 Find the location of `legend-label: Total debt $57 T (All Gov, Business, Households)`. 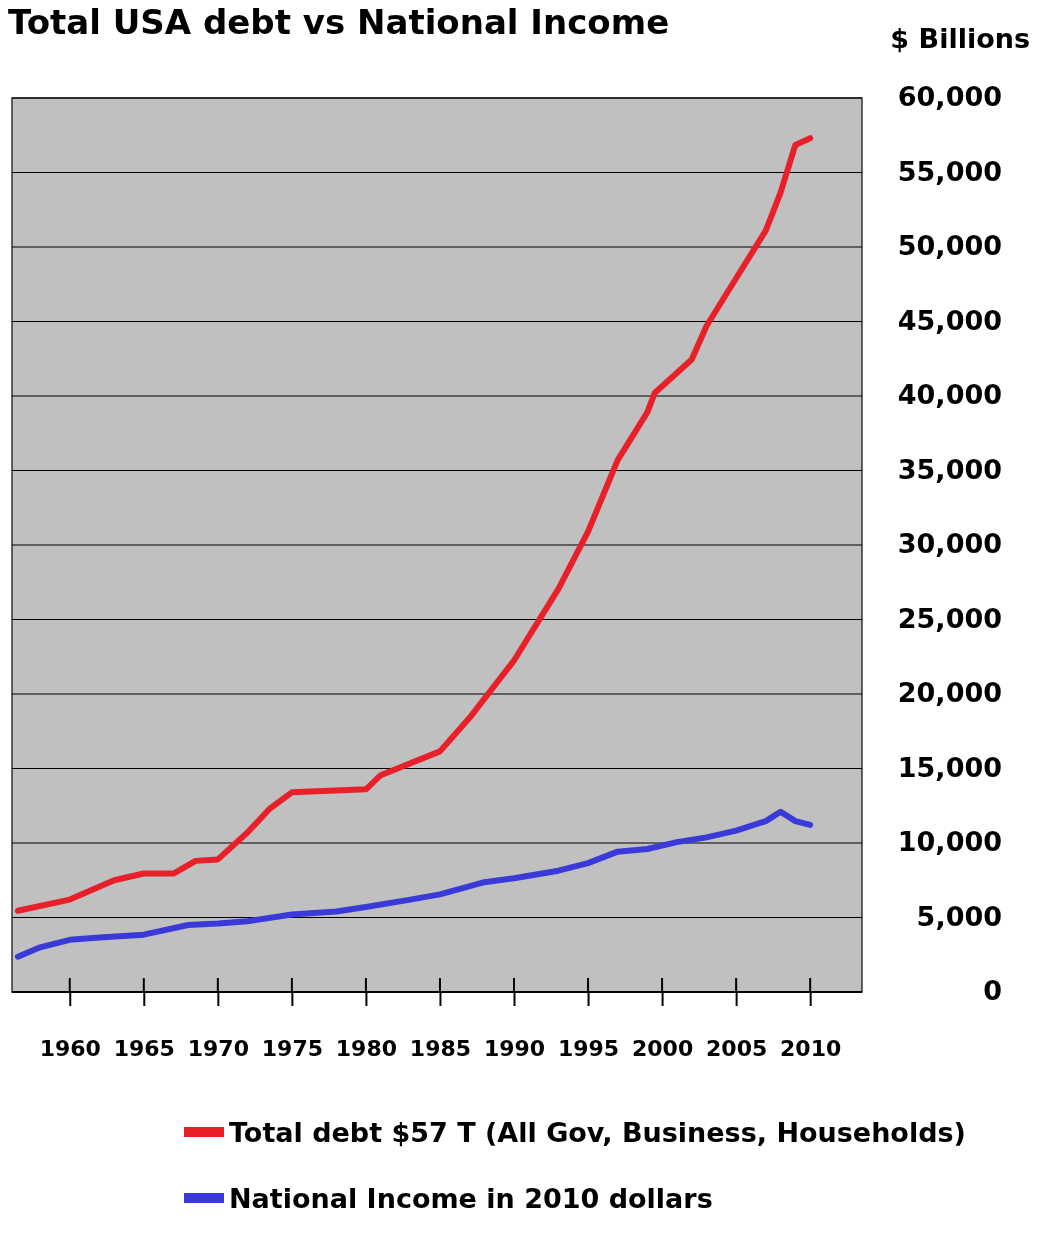

legend-label: Total debt $57 T (All Gov, Business, Households) is located at coordinates (597, 1132).